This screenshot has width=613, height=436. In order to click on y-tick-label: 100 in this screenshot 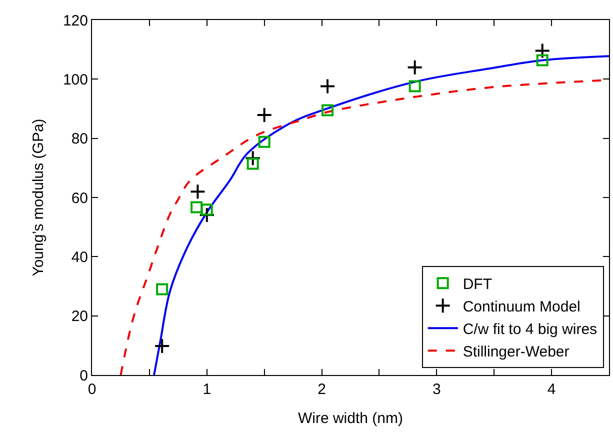, I will do `click(75, 79)`.